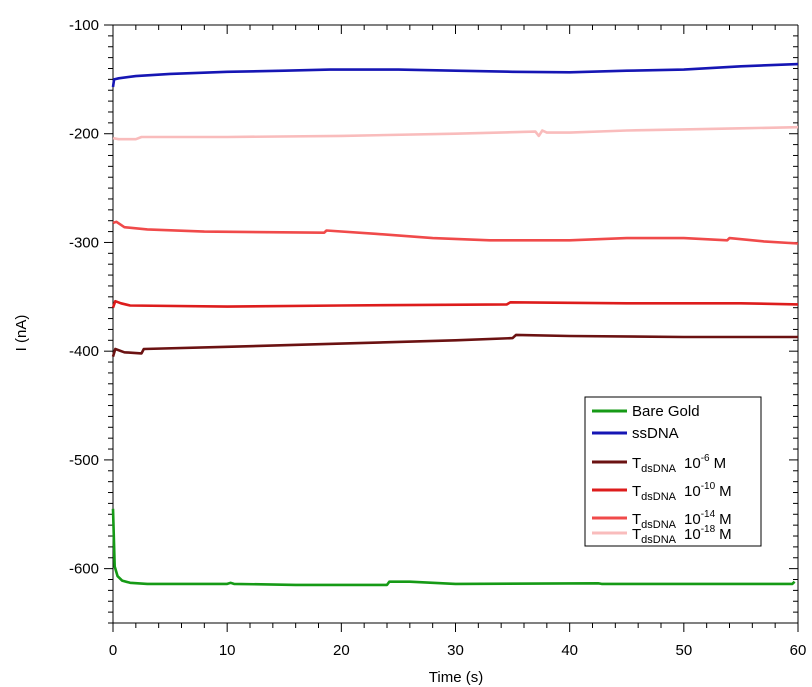 This screenshot has width=812, height=687. I want to click on x-tick-label: 30, so click(455, 650).